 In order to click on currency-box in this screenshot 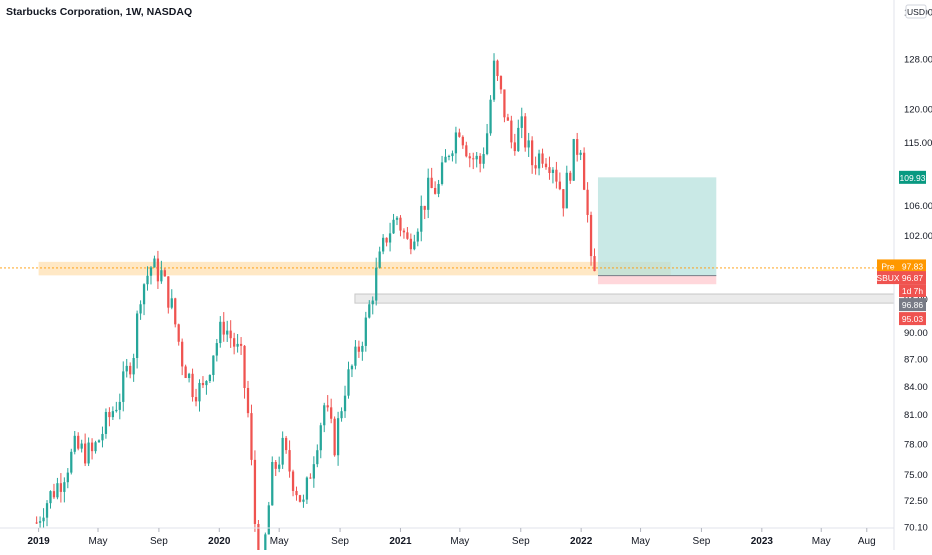, I will do `click(916, 11)`.